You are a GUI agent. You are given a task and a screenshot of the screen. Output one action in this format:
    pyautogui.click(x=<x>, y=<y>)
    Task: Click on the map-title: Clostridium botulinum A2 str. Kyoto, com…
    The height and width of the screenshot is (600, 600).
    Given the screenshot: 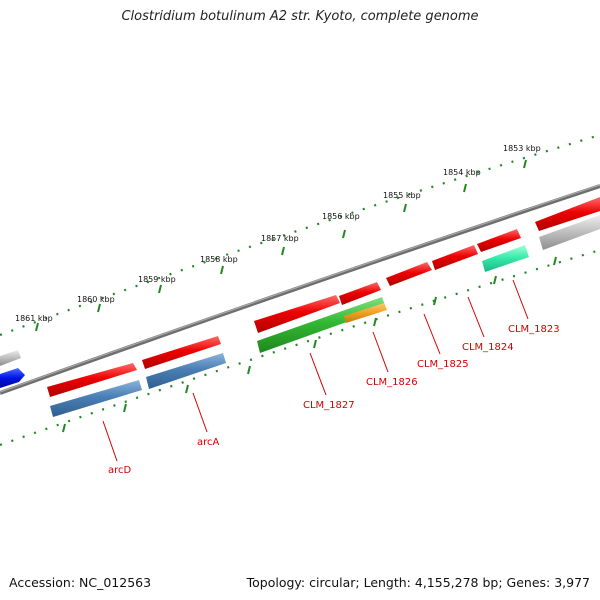 What is the action you would take?
    pyautogui.click(x=300, y=16)
    